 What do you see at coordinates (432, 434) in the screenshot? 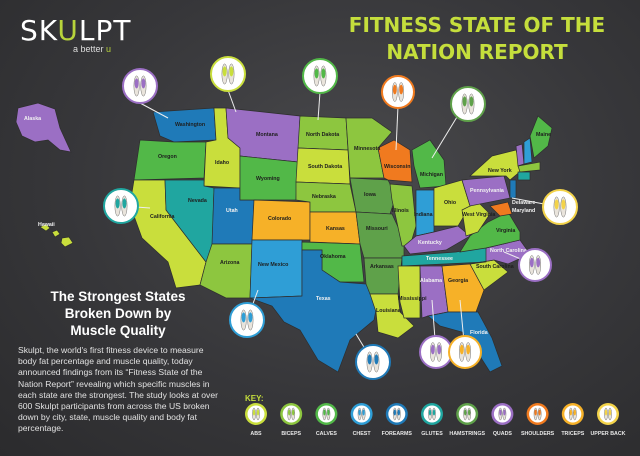
I see `key-label: GLUTES` at bounding box center [432, 434].